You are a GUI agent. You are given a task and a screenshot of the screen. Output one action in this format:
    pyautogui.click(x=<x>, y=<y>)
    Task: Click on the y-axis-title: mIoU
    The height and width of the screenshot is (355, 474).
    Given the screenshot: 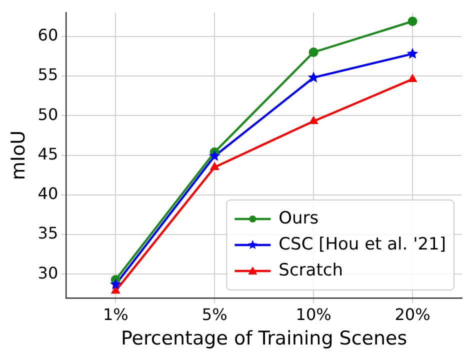 What is the action you would take?
    pyautogui.click(x=18, y=155)
    